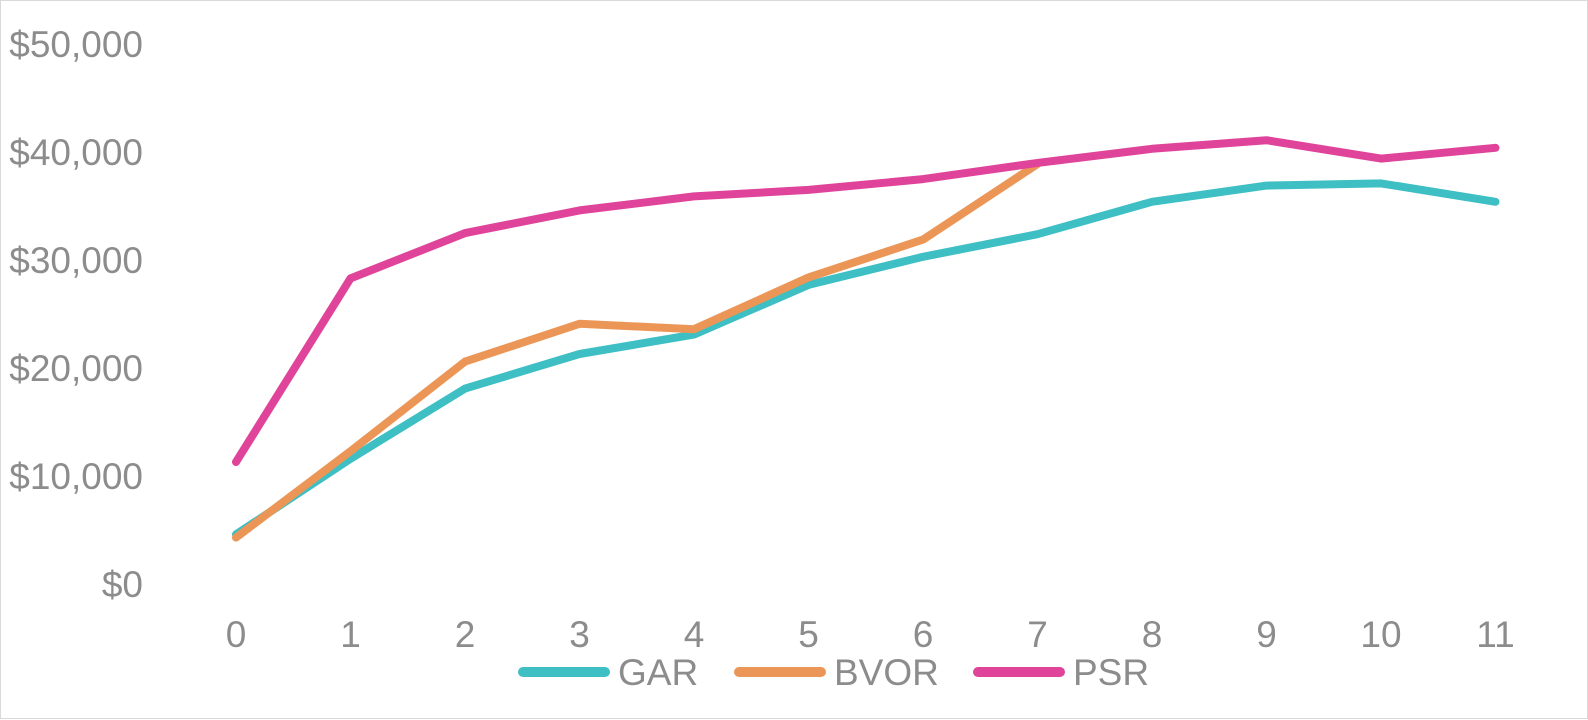 The height and width of the screenshot is (720, 1588). Describe the element at coordinates (923, 634) in the screenshot. I see `x-tick-label: 6` at that location.